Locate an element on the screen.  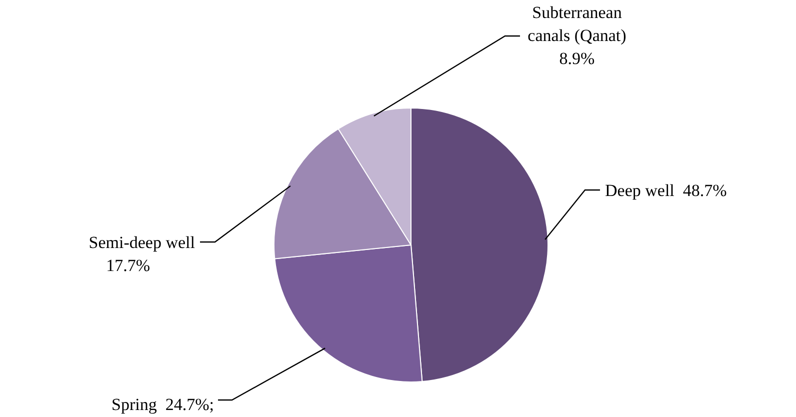
slice-label: Spring 24.7%; is located at coordinates (163, 404).